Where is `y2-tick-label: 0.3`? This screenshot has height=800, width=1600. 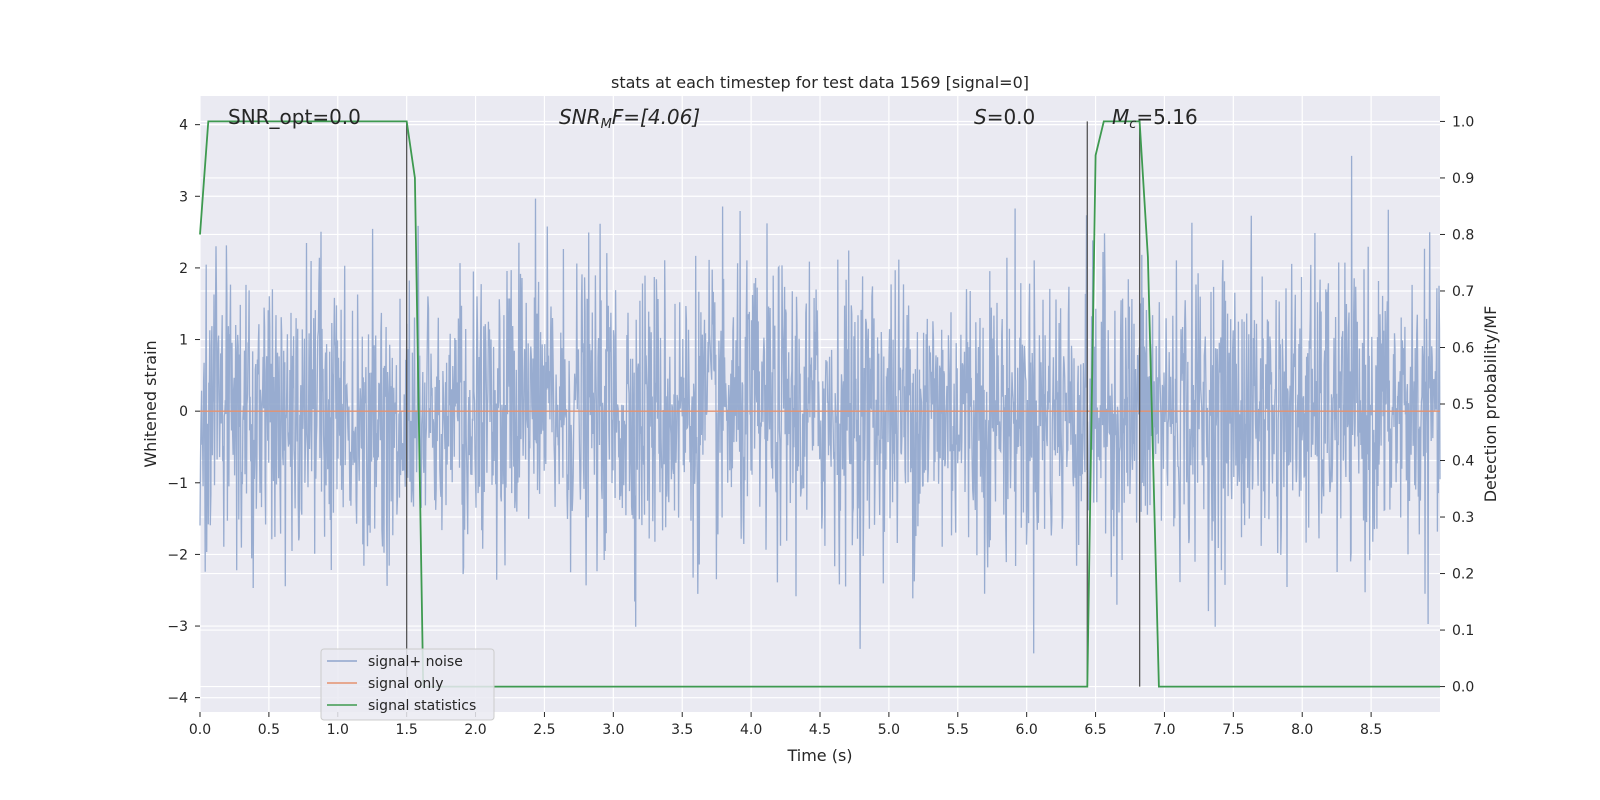
y2-tick-label: 0.3 is located at coordinates (1463, 518).